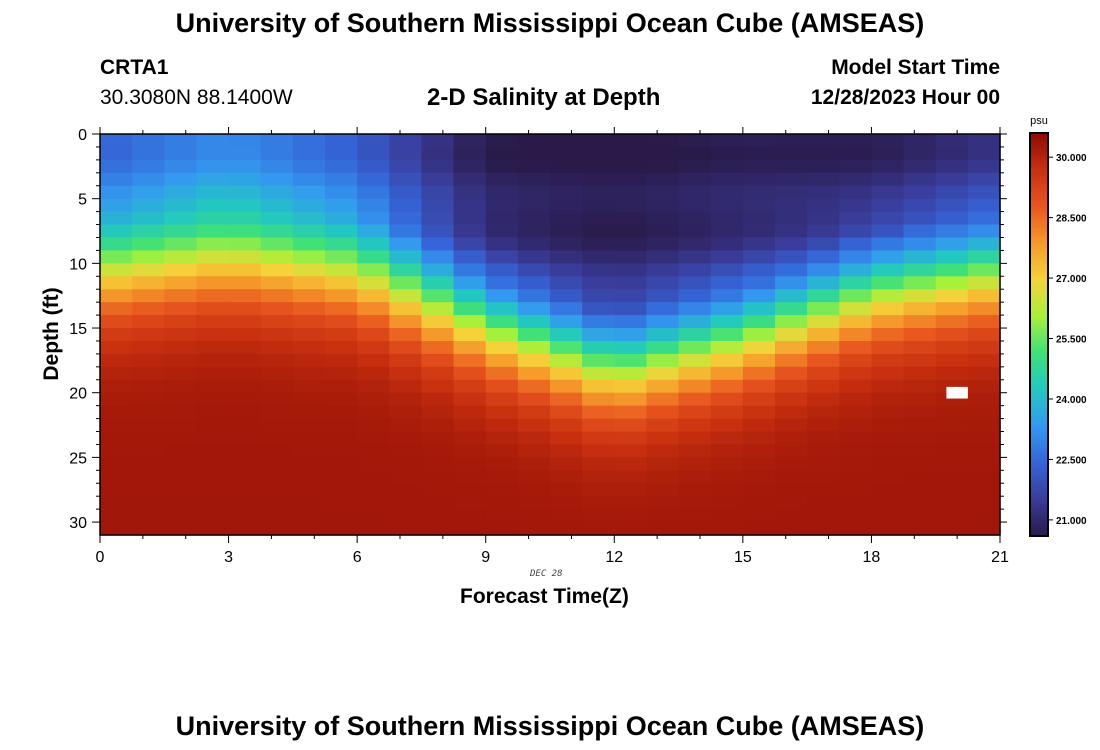  What do you see at coordinates (100, 557) in the screenshot?
I see `x-tick-label: 0` at bounding box center [100, 557].